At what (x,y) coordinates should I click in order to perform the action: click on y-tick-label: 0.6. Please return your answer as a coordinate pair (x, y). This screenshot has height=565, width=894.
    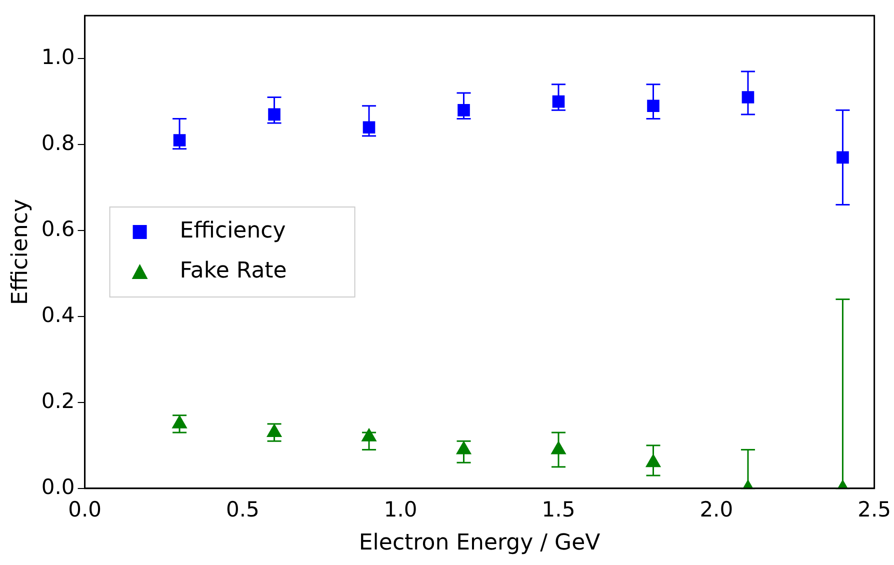
    Looking at the image, I should click on (58, 228).